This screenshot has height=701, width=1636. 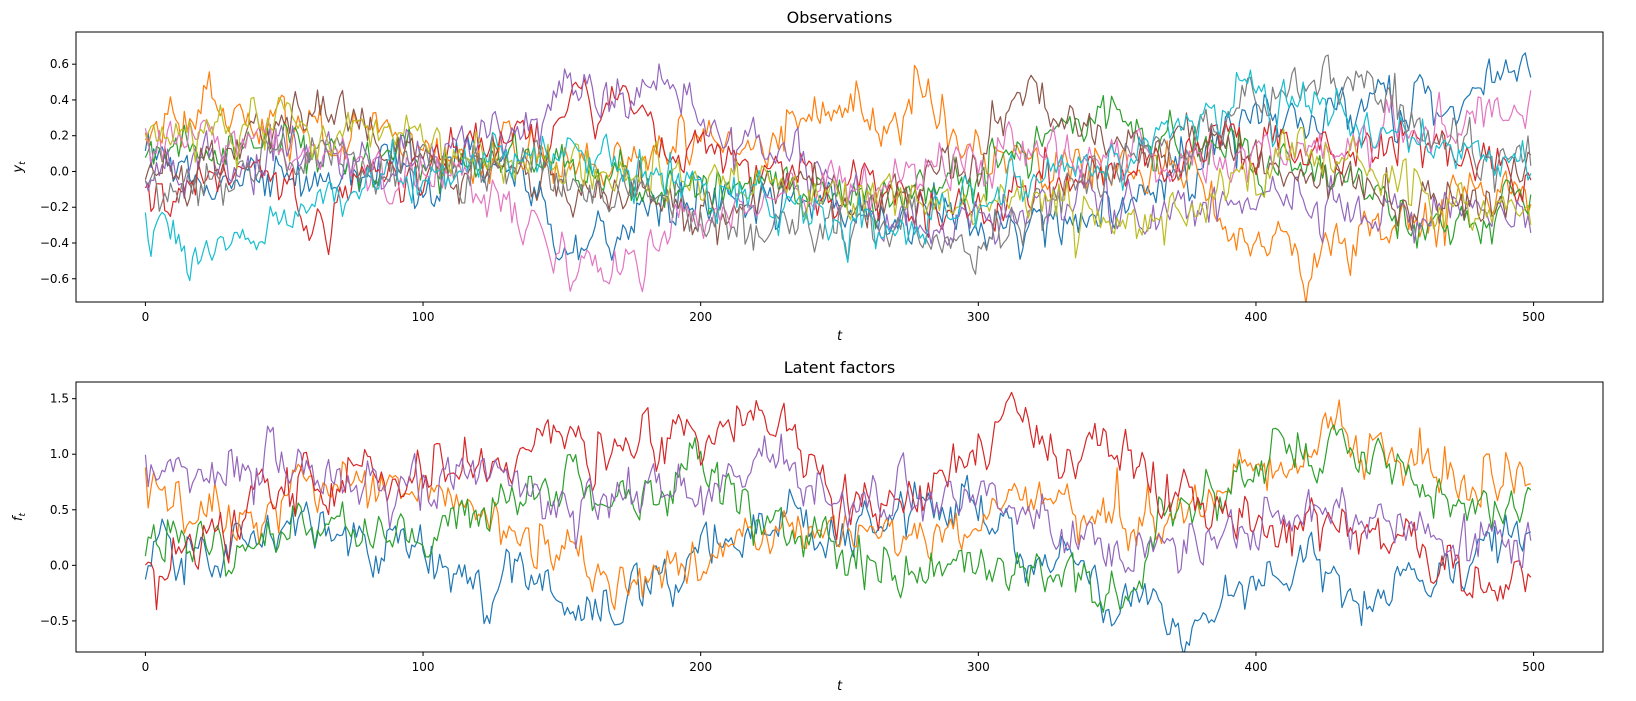 What do you see at coordinates (59, 454) in the screenshot?
I see `y-tick-label: 1.0` at bounding box center [59, 454].